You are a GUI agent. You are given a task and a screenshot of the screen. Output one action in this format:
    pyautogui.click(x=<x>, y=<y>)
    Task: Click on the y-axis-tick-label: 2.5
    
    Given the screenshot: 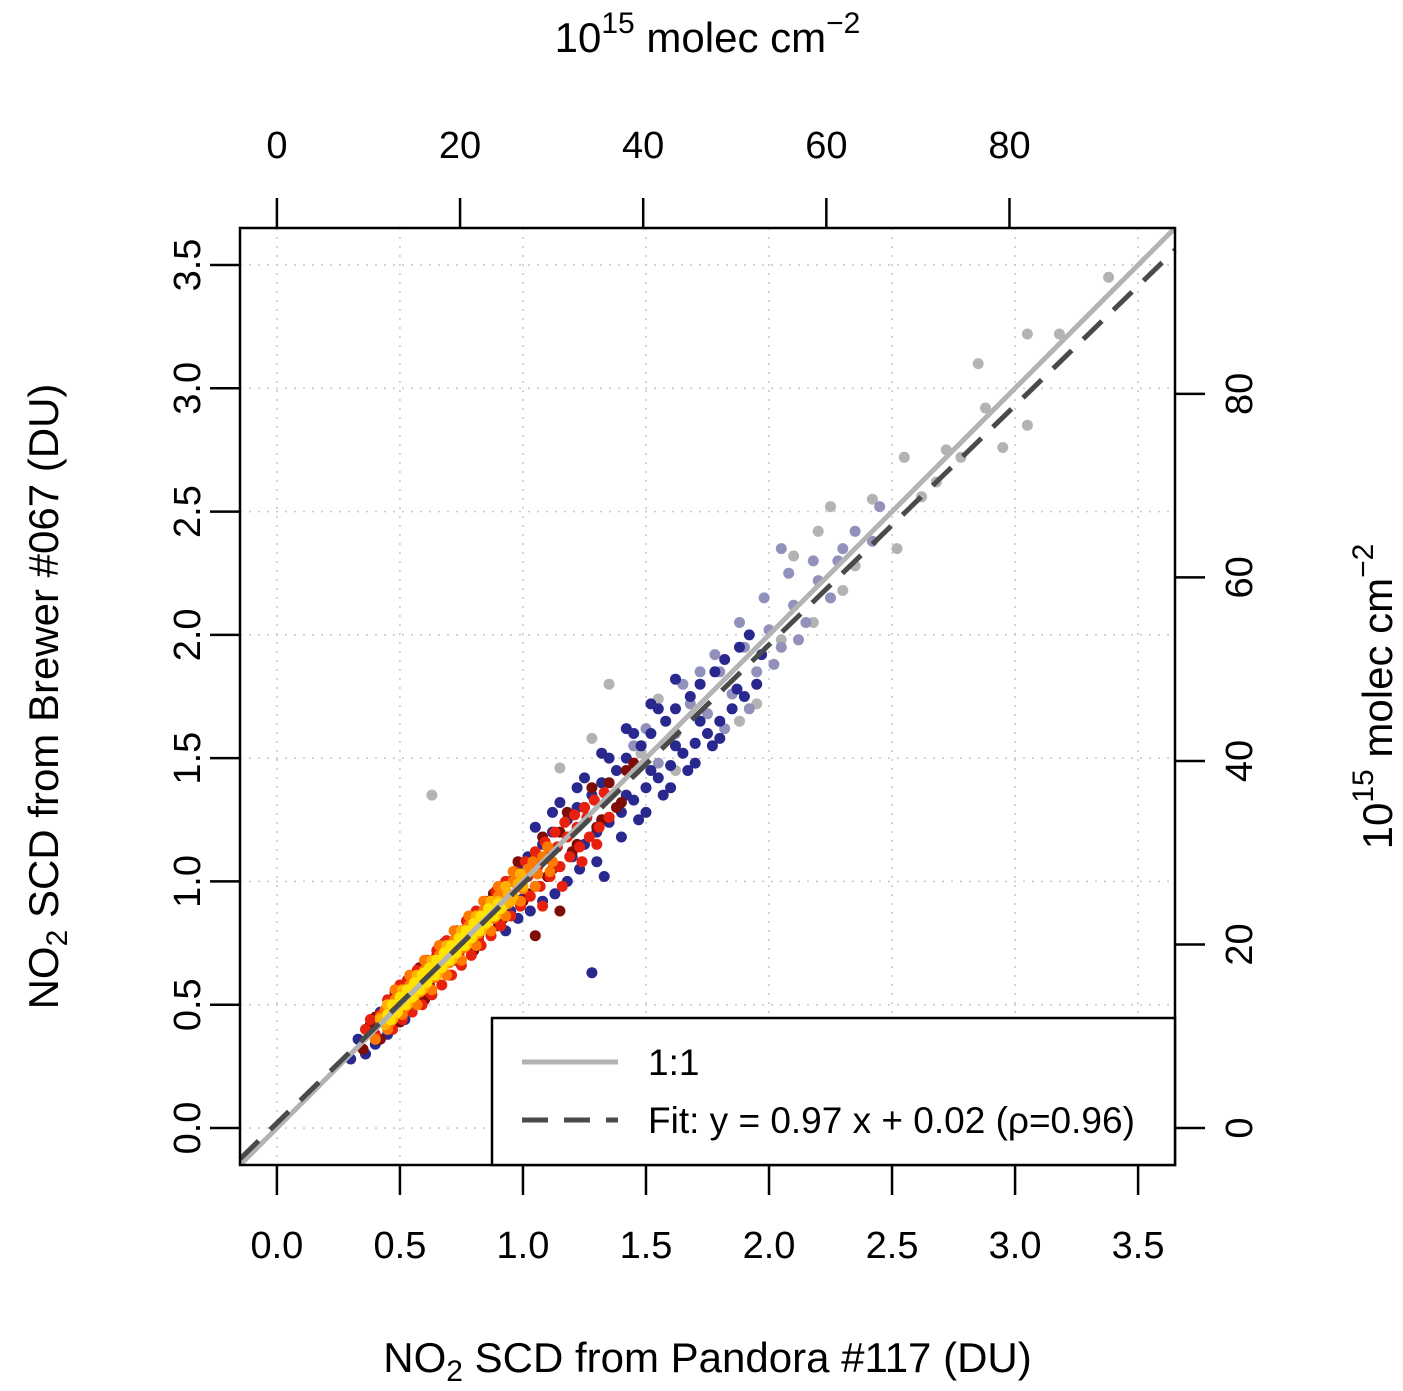 What is the action you would take?
    pyautogui.click(x=188, y=511)
    